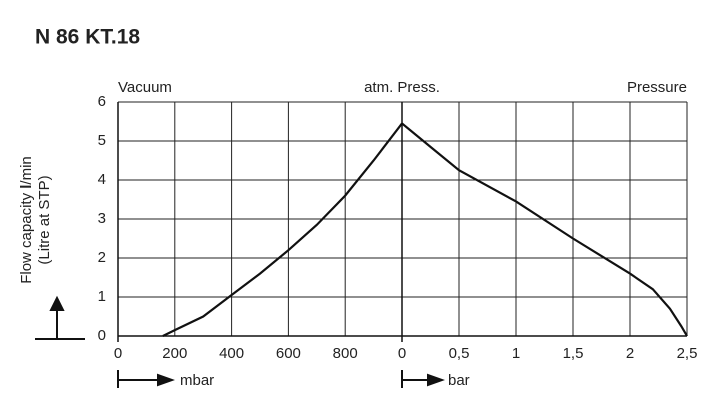  I want to click on x-tick-label: 800, so click(345, 353).